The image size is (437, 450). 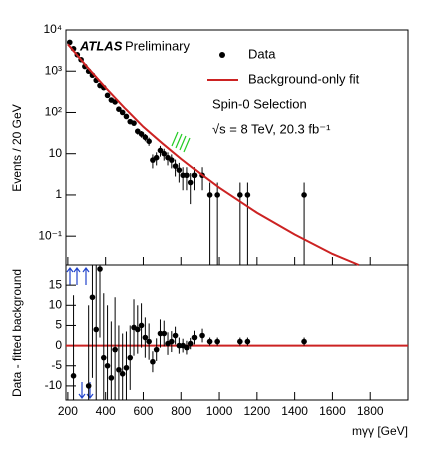 What do you see at coordinates (101, 45) in the screenshot?
I see `atlas-label: ATLAS` at bounding box center [101, 45].